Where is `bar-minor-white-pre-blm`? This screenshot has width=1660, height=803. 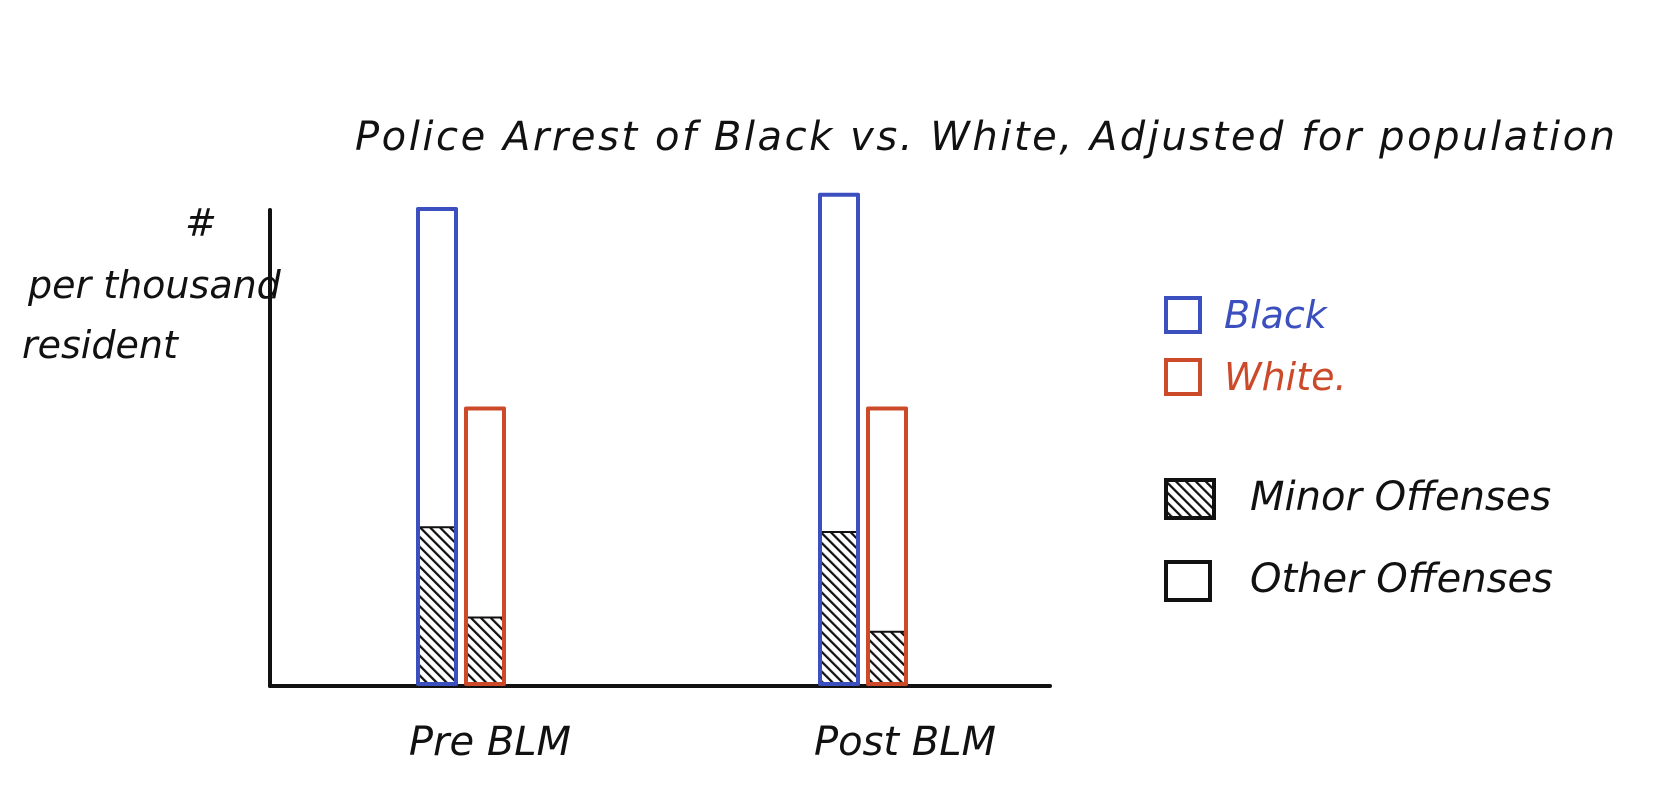 bar-minor-white-pre-blm is located at coordinates (485, 650).